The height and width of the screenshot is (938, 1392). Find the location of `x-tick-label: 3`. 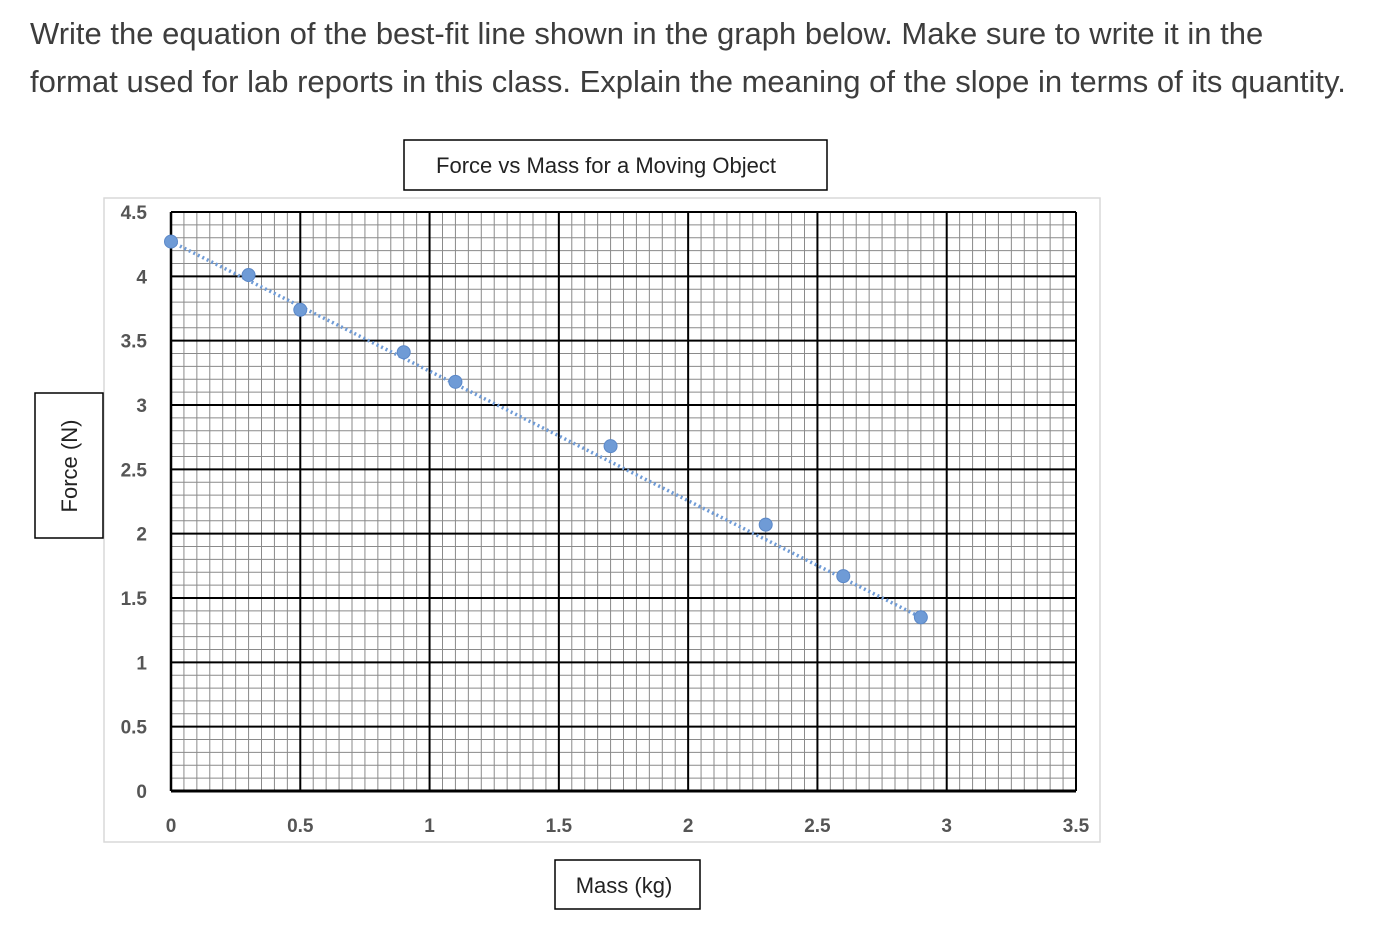

x-tick-label: 3 is located at coordinates (946, 826).